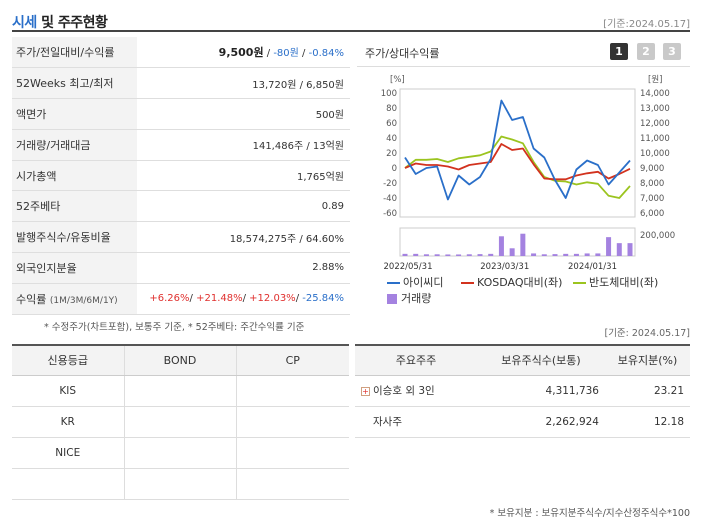 The image size is (702, 525). Describe the element at coordinates (180, 360) in the screenshot. I see `credit-col-bond: BOND` at that location.